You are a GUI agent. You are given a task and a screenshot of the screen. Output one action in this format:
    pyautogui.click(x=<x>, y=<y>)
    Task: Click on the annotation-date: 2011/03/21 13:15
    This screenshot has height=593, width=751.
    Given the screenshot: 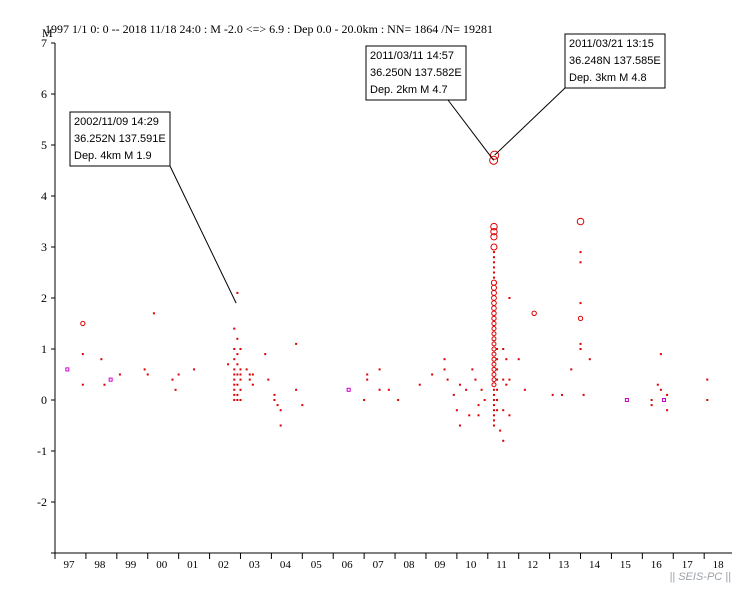 What is the action you would take?
    pyautogui.click(x=611, y=44)
    